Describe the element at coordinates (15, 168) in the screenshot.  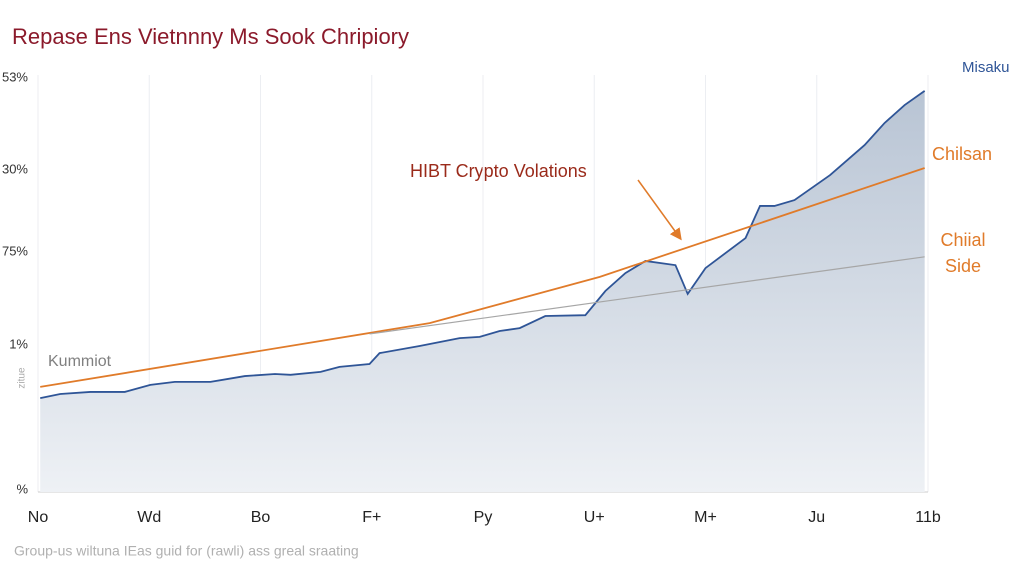
I see `y-axis-label: 30%` at that location.